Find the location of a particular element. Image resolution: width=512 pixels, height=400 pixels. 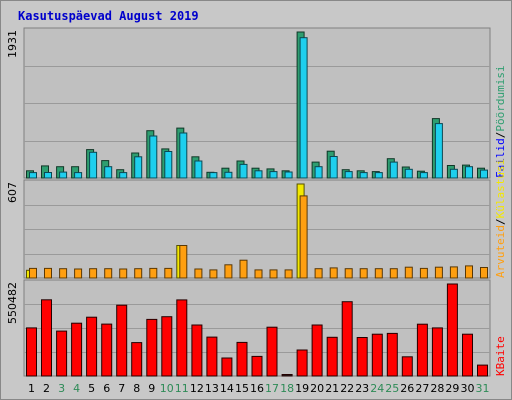

legend-item-top-3: Pöördumisi is located at coordinates (500, 98).